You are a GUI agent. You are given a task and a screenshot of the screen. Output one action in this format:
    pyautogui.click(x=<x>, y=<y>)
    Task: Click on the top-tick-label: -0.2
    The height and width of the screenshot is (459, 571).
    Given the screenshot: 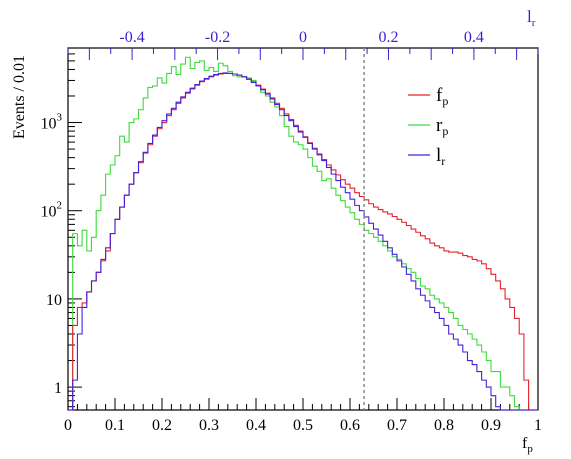 What is the action you would take?
    pyautogui.click(x=217, y=37)
    